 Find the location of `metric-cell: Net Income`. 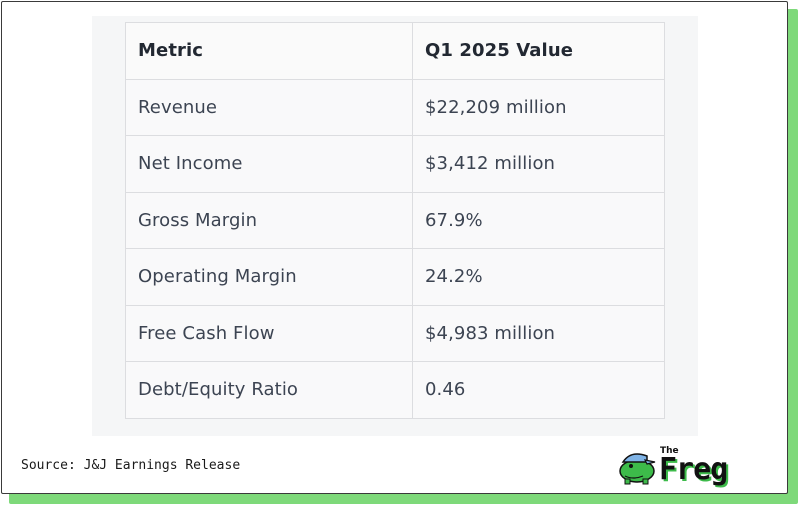

metric-cell: Net Income is located at coordinates (269, 164).